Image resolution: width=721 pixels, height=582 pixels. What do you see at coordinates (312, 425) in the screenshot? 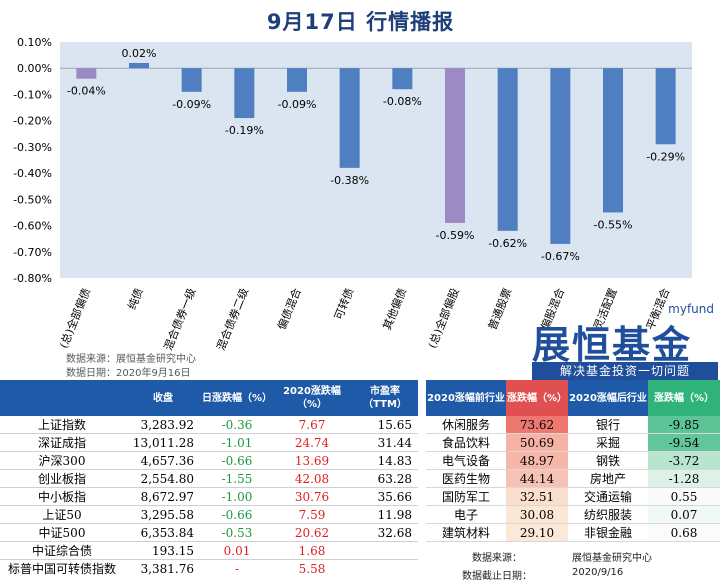
I see `index-cell-ytd: 7.67` at bounding box center [312, 425].